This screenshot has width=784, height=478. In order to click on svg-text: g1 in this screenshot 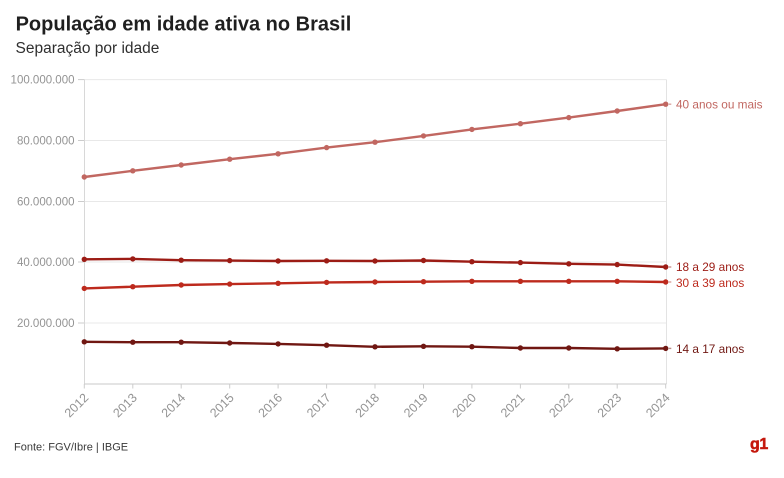, I will do `click(759, 444)`.